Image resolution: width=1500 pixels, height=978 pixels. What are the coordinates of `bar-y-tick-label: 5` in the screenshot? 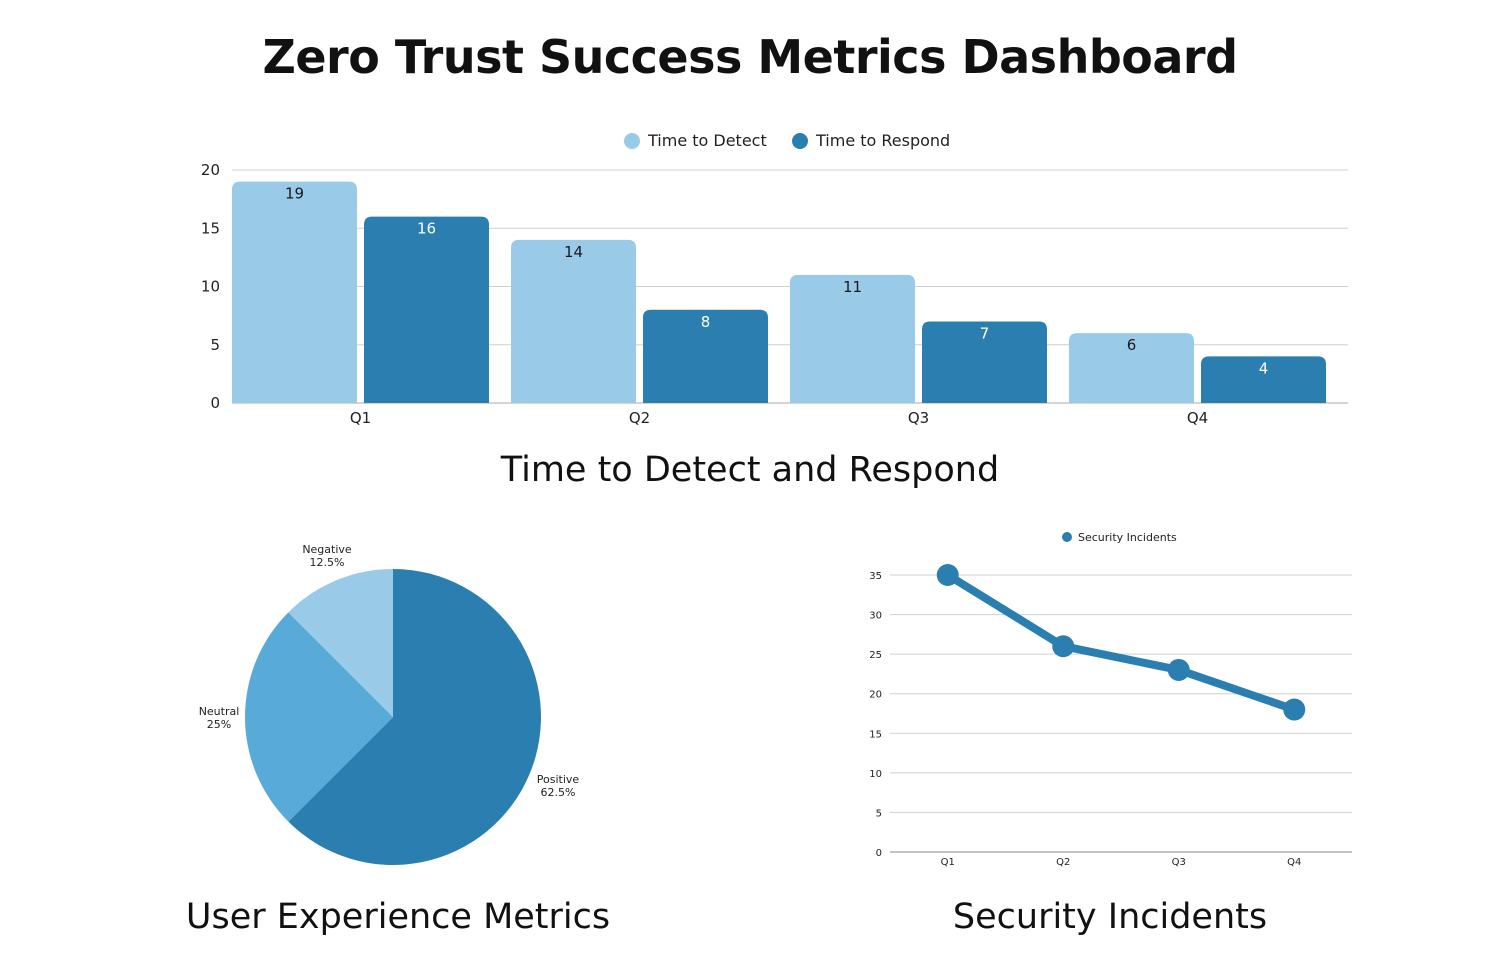 It's located at (215, 345).